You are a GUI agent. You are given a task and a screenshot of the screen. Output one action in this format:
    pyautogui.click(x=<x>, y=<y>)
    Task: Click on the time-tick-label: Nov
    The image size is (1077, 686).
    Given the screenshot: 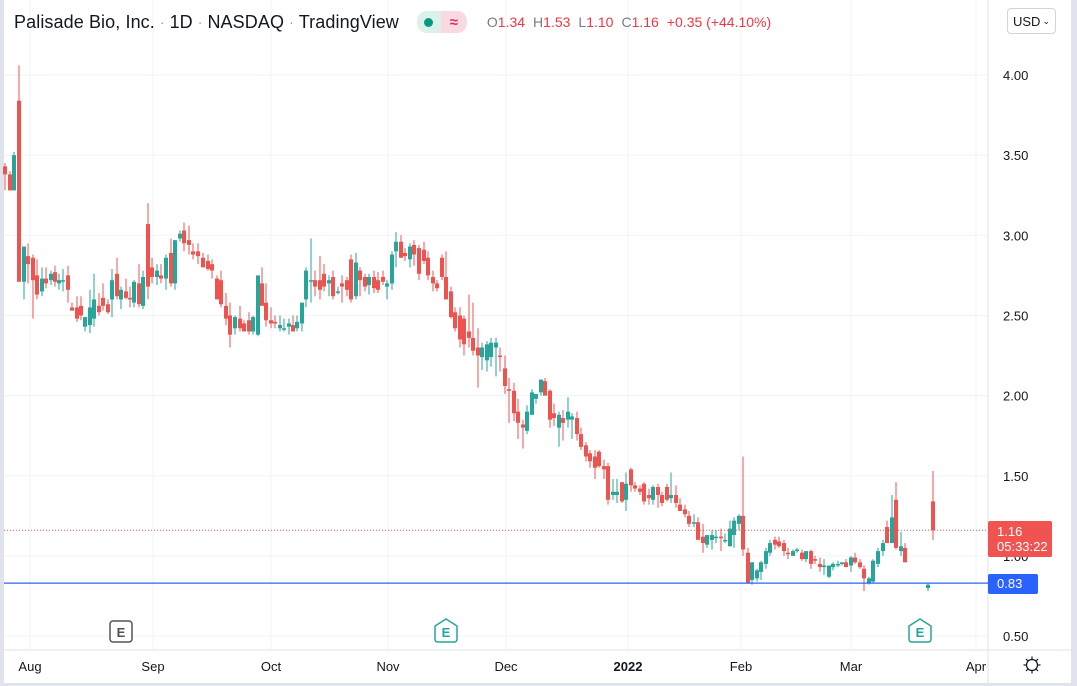 What is the action you would take?
    pyautogui.click(x=388, y=666)
    